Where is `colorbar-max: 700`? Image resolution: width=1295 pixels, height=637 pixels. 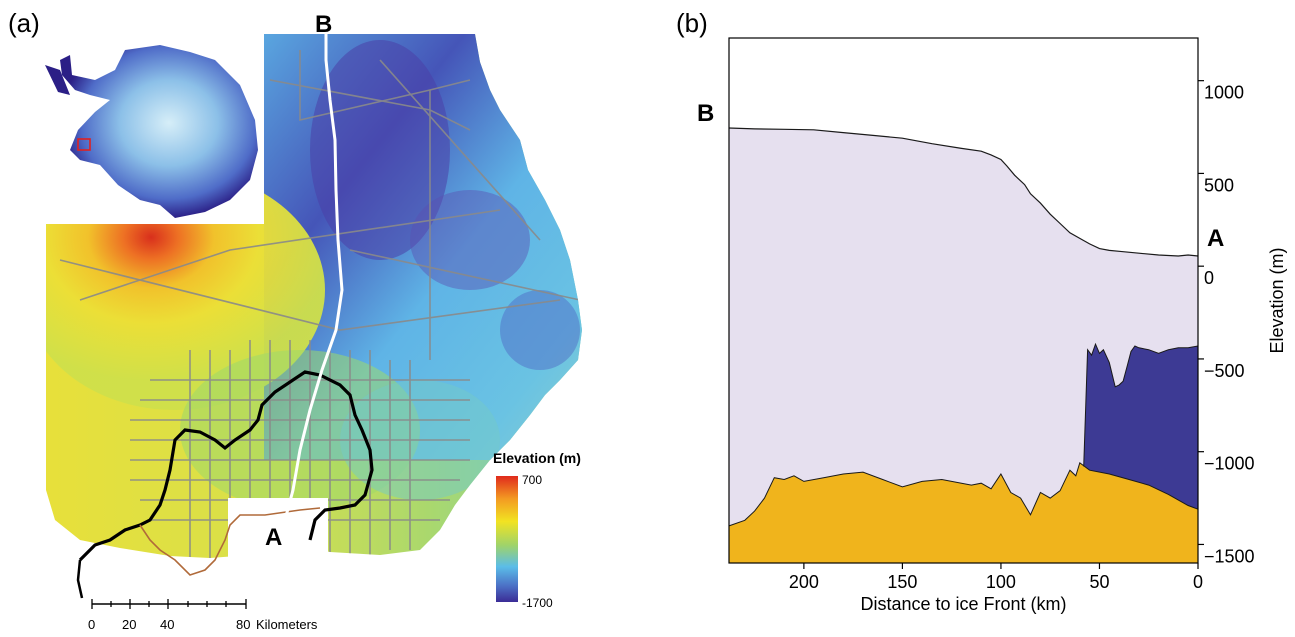
colorbar-max: 700 is located at coordinates (532, 480).